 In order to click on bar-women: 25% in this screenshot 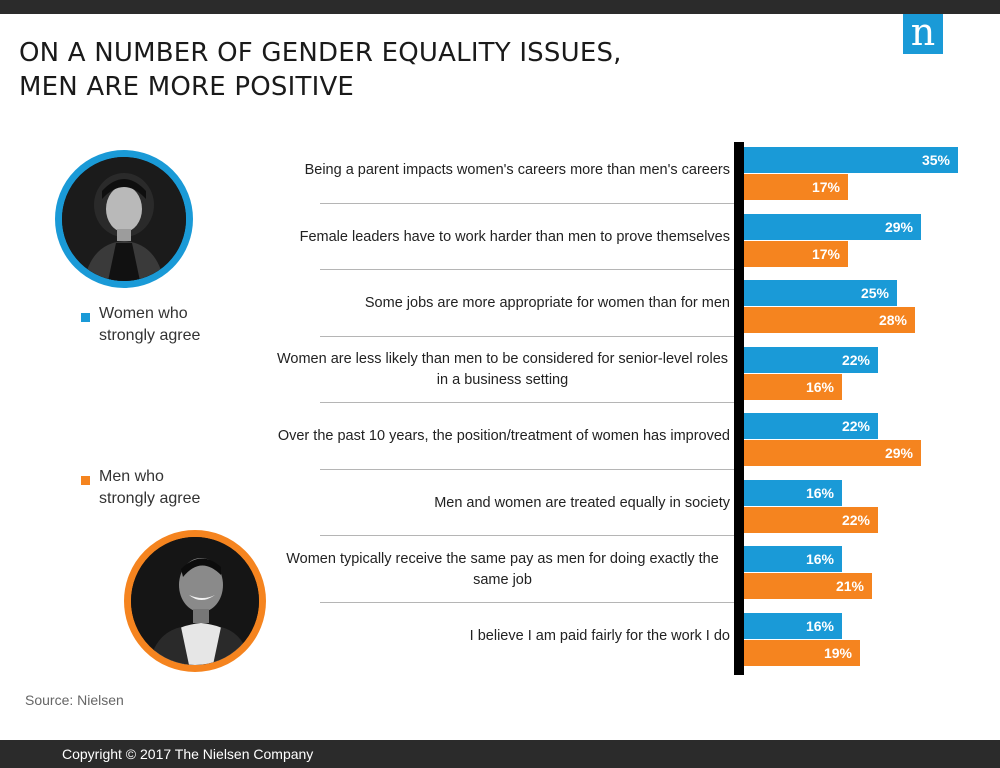, I will do `click(820, 293)`.